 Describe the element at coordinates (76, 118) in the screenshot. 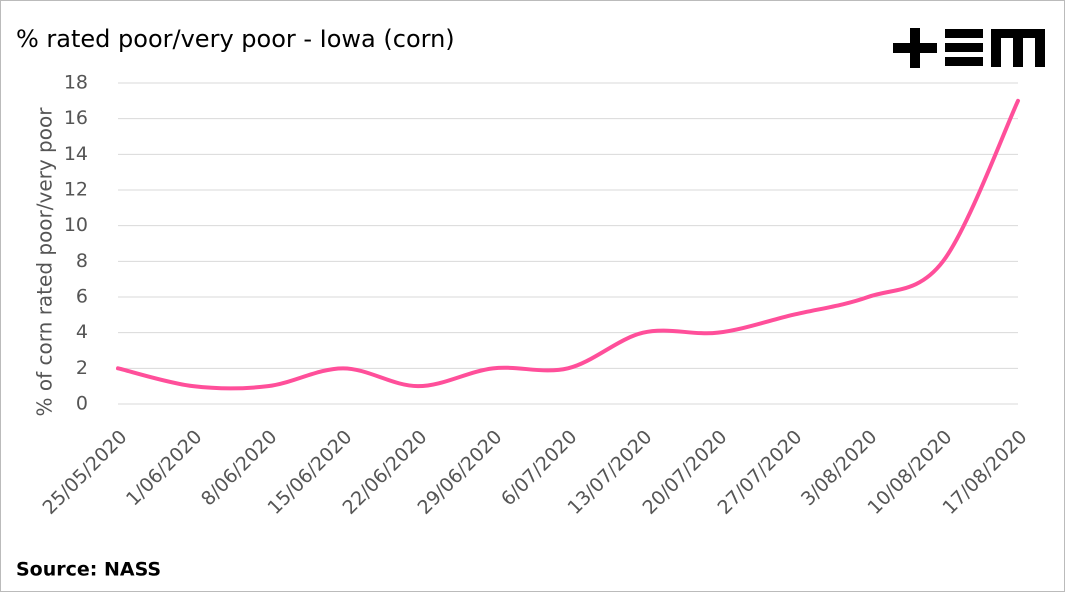

I see `y-tick-label: 16` at that location.